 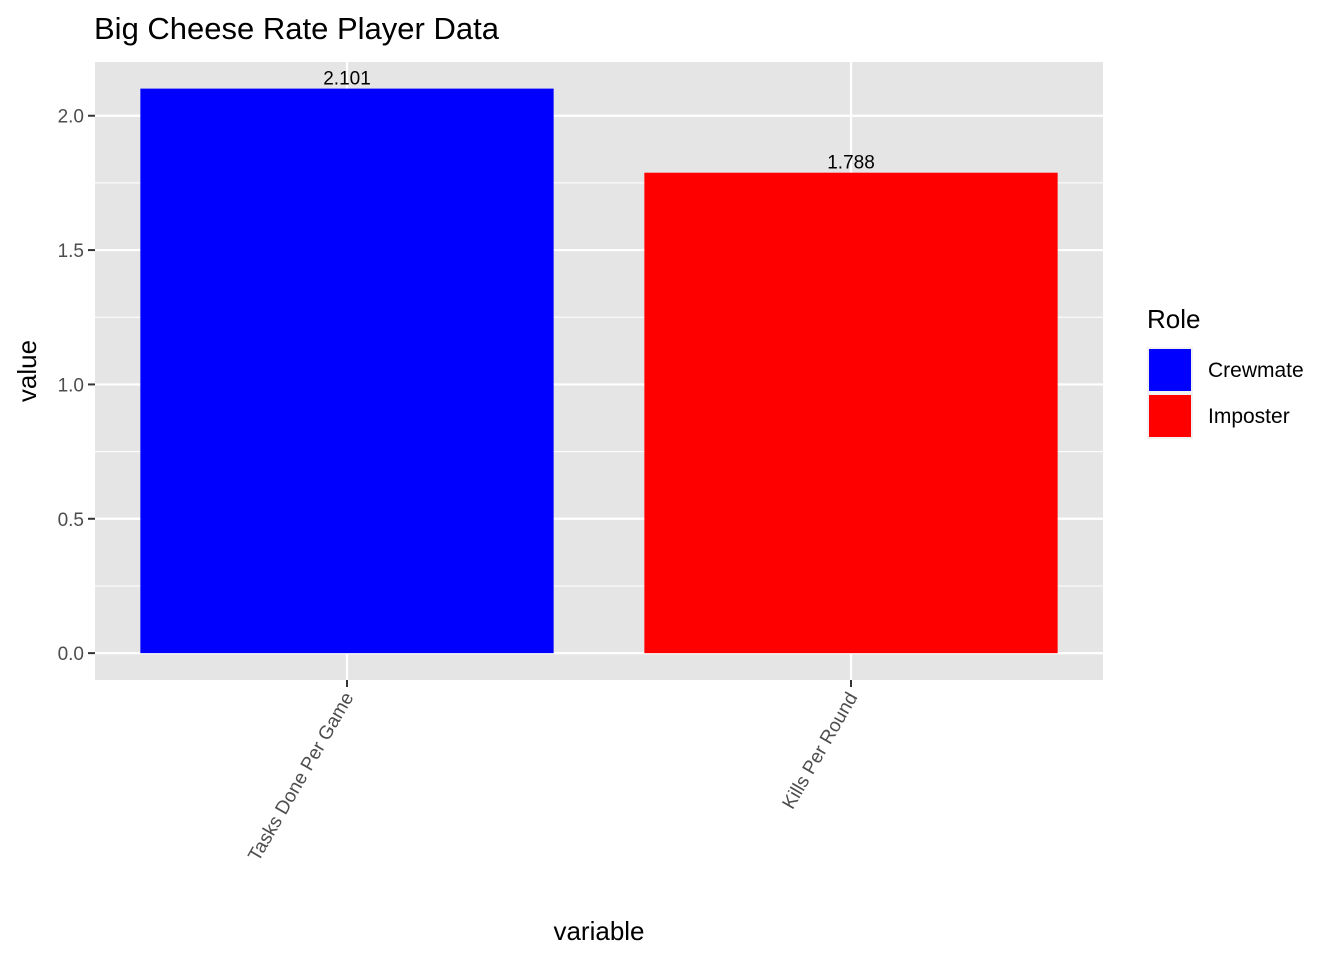 What do you see at coordinates (554, 772) in the screenshot?
I see `x-axis: Tasks Done Per Game Kills Per Round` at bounding box center [554, 772].